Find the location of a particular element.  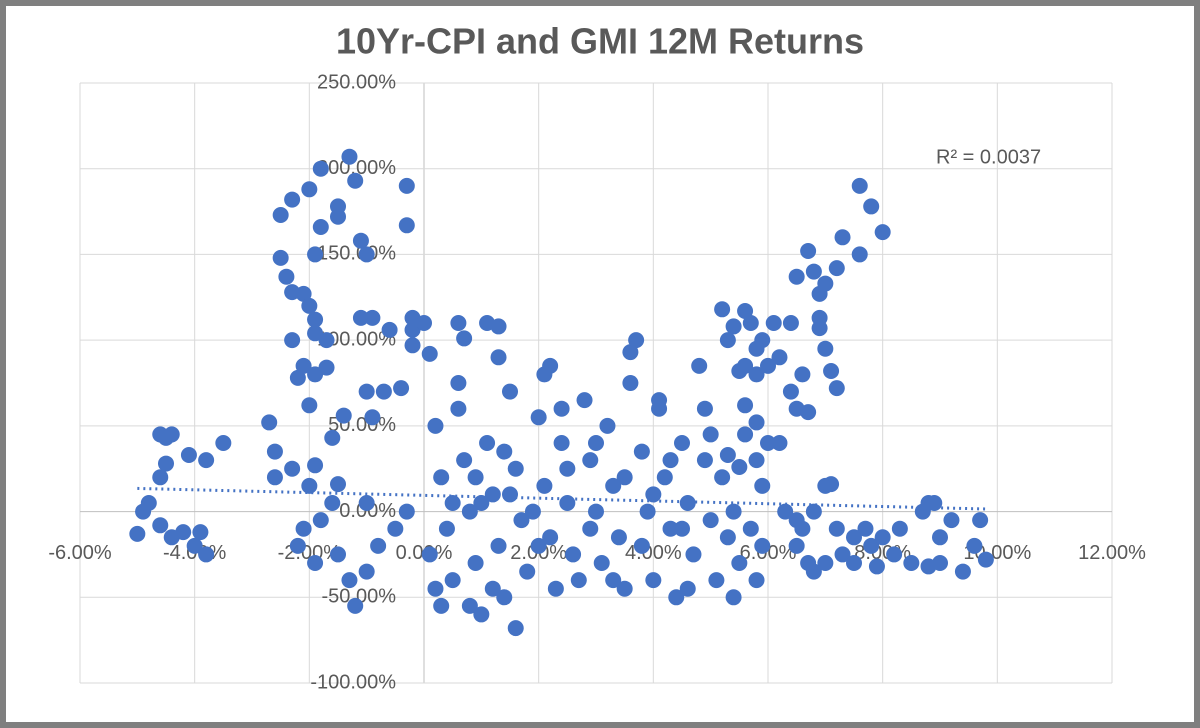

x-tick-label: -6.00% is located at coordinates (80, 553).